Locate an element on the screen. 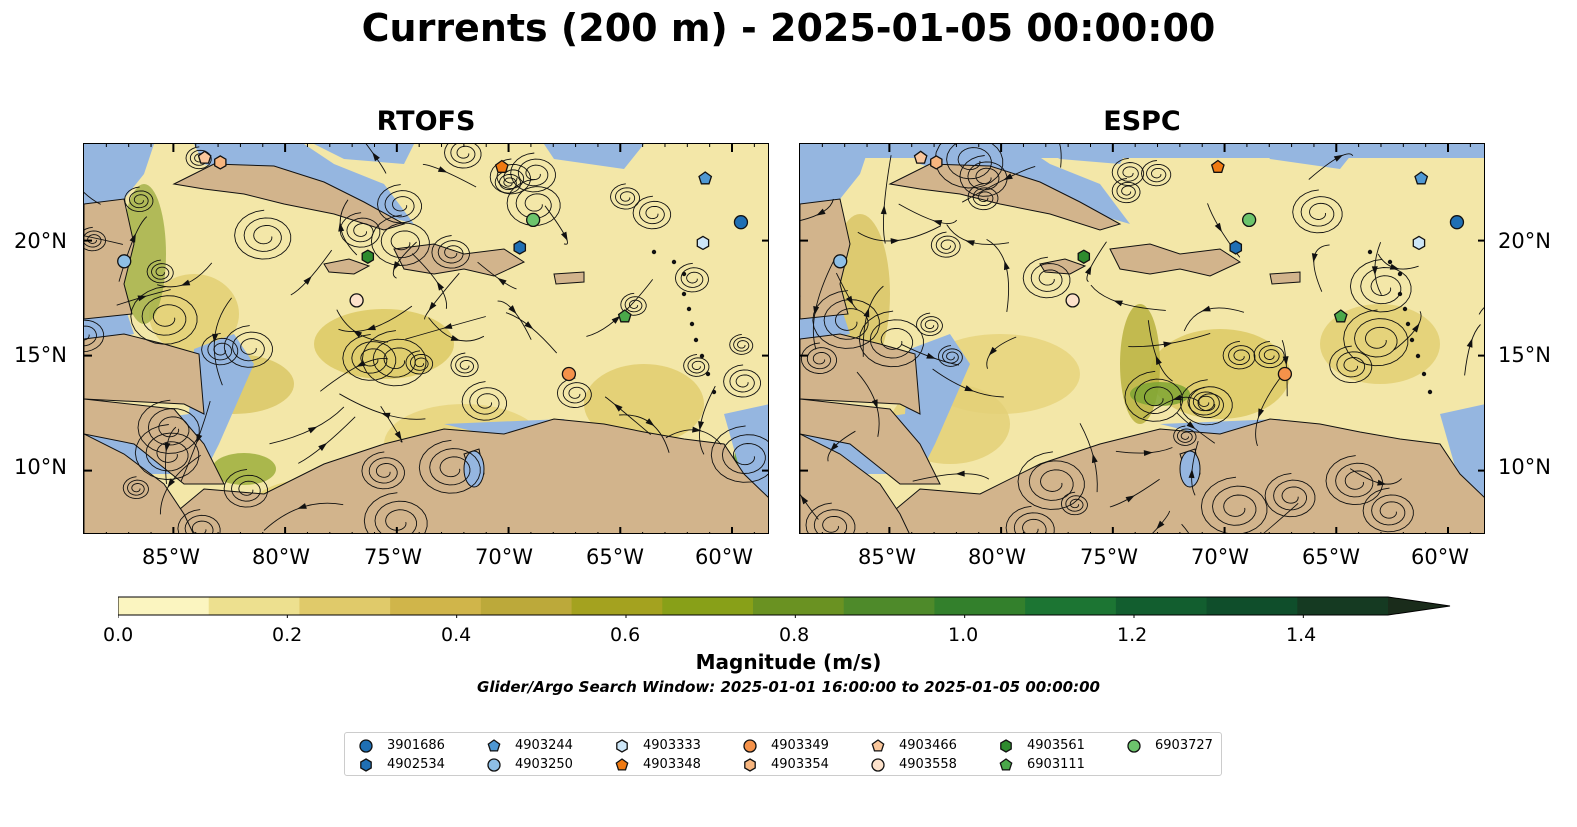 This screenshot has width=1577, height=827. legend-label: 4903348 is located at coordinates (672, 764).